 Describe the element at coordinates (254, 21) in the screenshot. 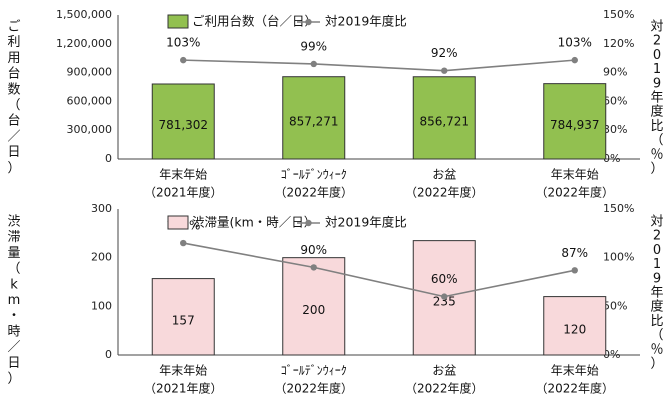

I see `legend-bar-label: ご利用台数（台／日）` at that location.